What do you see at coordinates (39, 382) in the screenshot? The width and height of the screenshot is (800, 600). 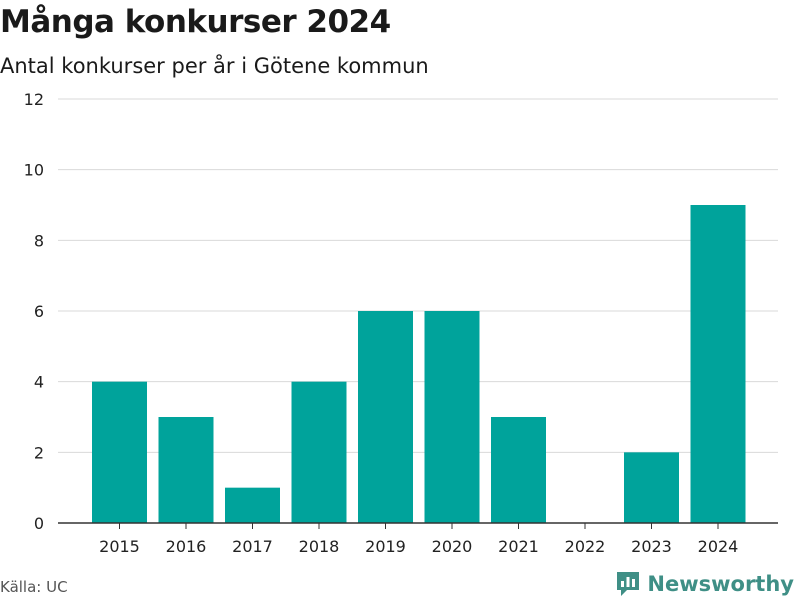 I see `y-tick-label: 4` at bounding box center [39, 382].